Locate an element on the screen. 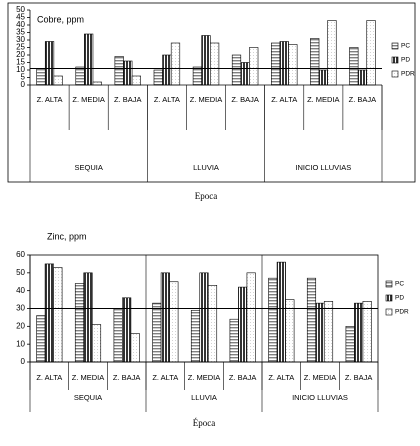 Image resolution: width=420 pixels, height=446 pixels. y-tick-label: 45 is located at coordinates (20, 17).